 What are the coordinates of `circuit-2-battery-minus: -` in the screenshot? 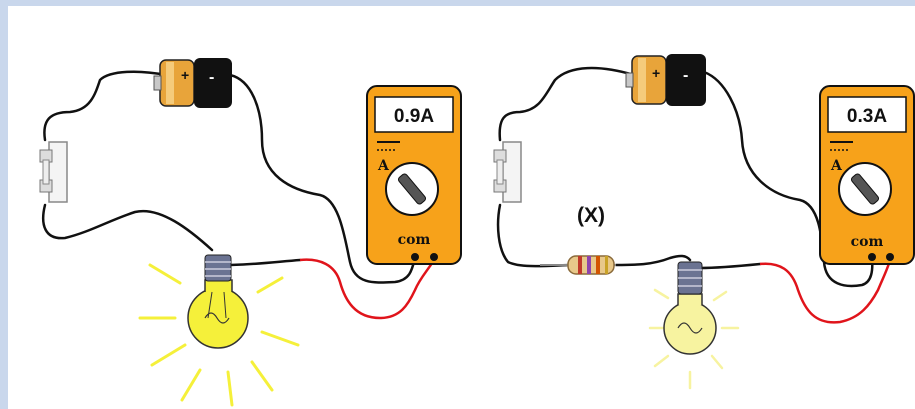 It's located at (685, 75).